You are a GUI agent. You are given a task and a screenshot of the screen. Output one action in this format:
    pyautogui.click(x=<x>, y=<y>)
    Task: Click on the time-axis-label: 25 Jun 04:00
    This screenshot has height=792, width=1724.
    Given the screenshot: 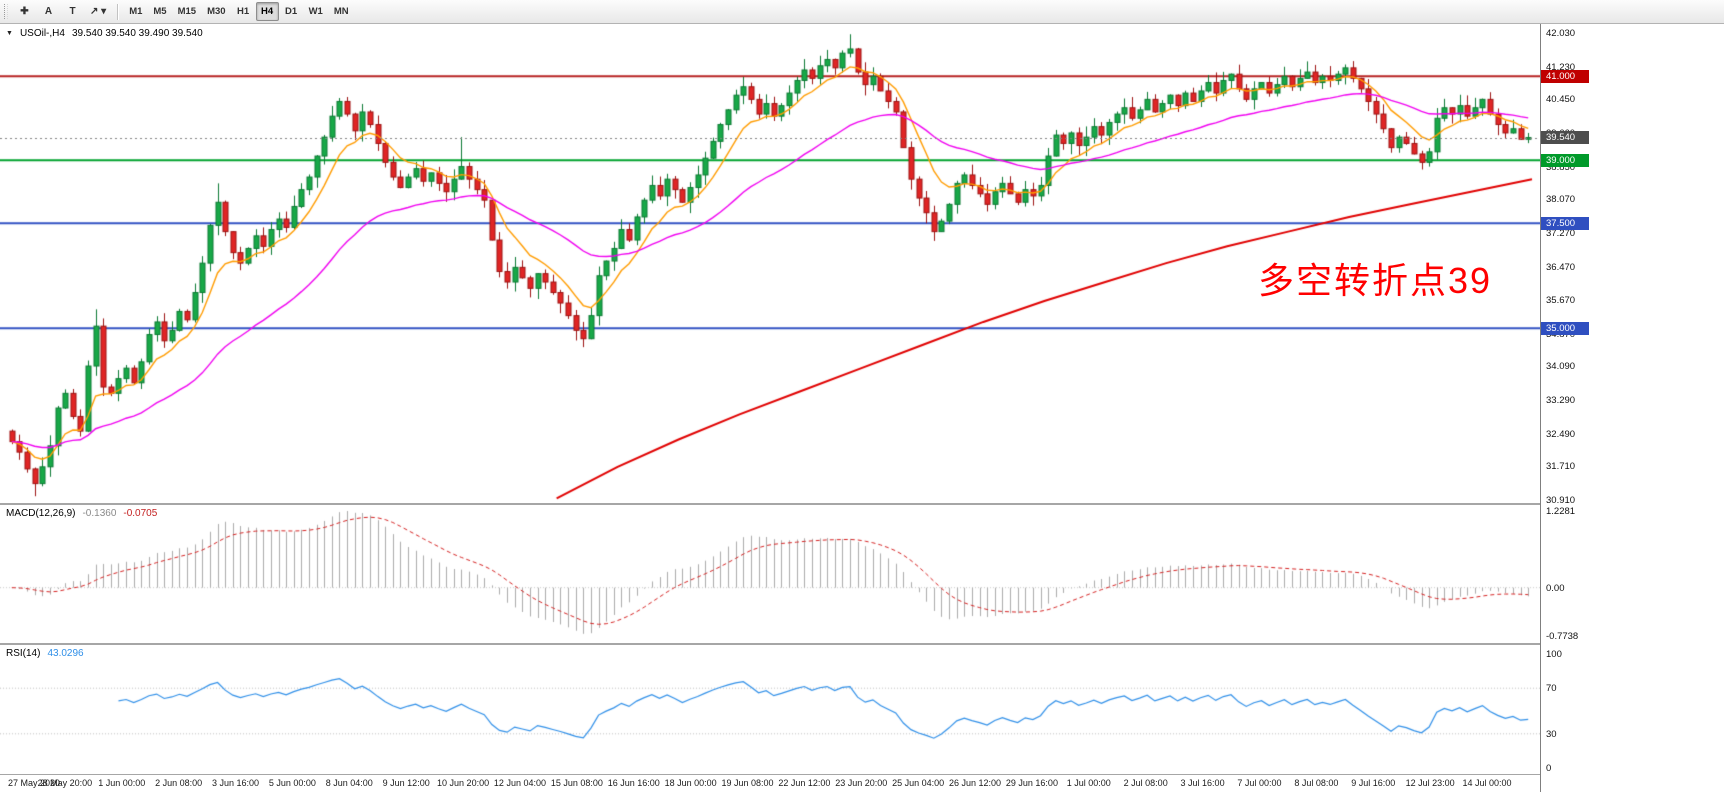 What is the action you would take?
    pyautogui.click(x=918, y=783)
    